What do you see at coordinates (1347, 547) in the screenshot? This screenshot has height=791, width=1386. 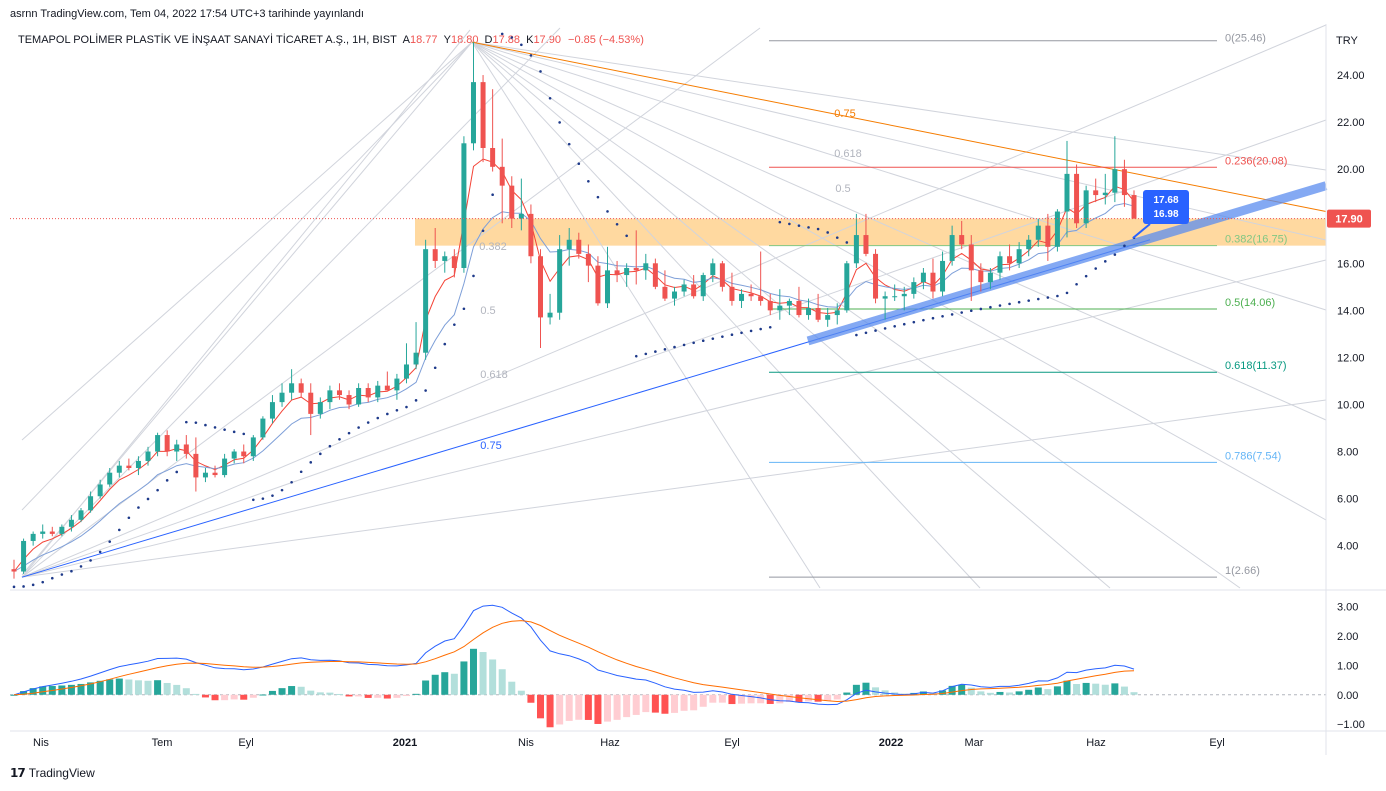 I see `price-tick-label: 4.00` at bounding box center [1347, 547].